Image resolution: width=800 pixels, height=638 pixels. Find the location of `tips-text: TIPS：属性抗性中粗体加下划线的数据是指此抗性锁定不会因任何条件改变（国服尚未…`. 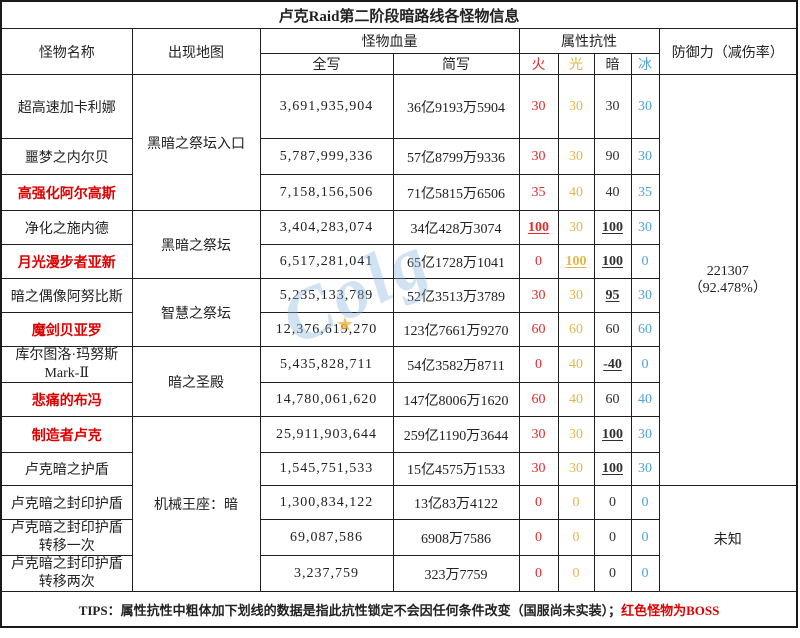

tips-text: TIPS：属性抗性中粗体加下划线的数据是指此抗性锁定不会因任何条件改变（国服尚未… is located at coordinates (399, 609).